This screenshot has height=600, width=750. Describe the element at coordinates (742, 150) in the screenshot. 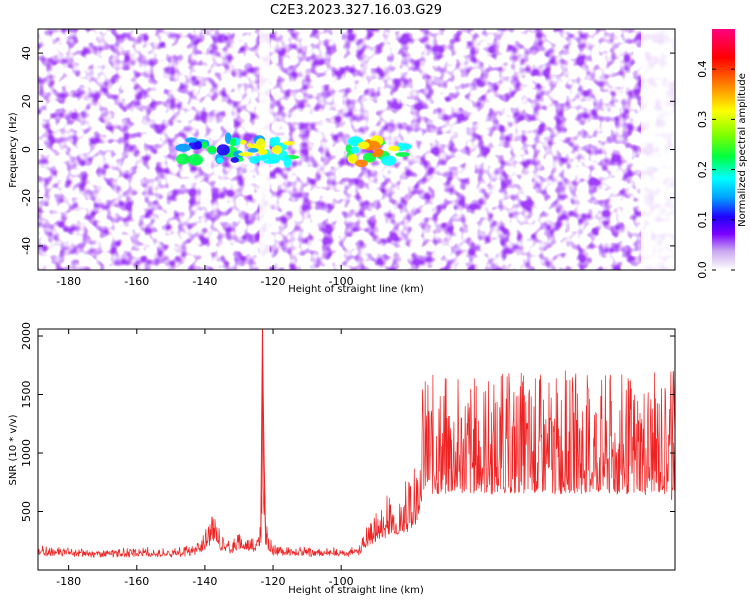

I see `colorbar-label: Normalized spectral amplitude` at that location.